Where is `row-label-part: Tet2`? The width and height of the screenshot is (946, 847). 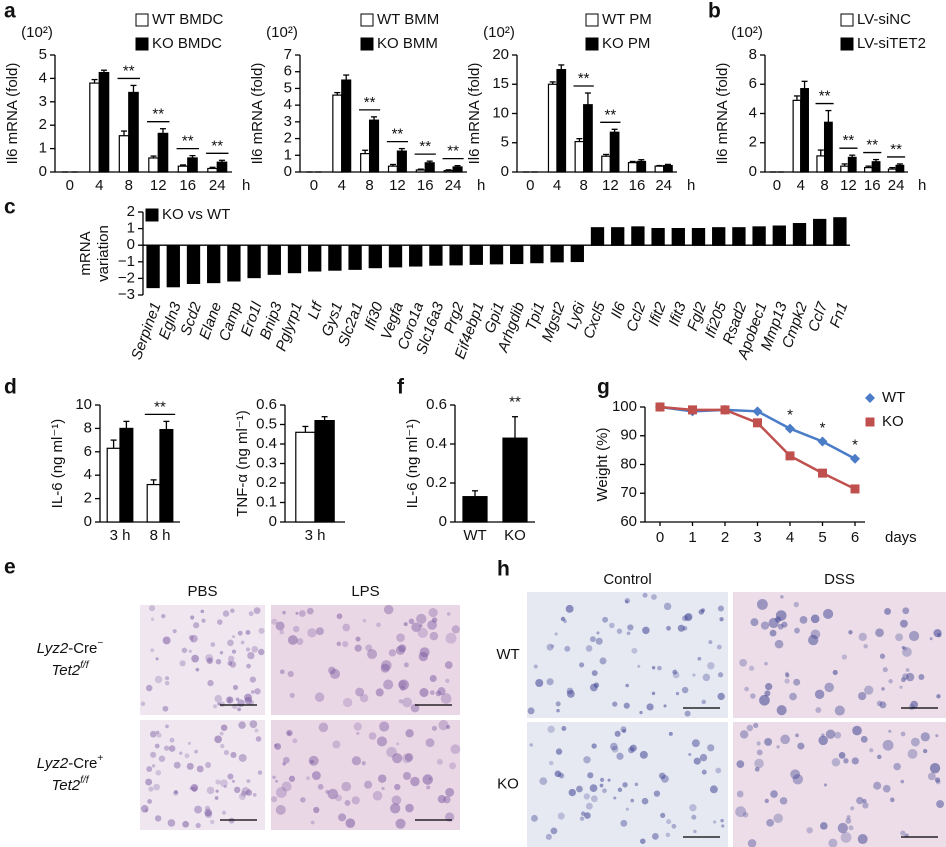 row-label-part: Tet2 is located at coordinates (66, 670).